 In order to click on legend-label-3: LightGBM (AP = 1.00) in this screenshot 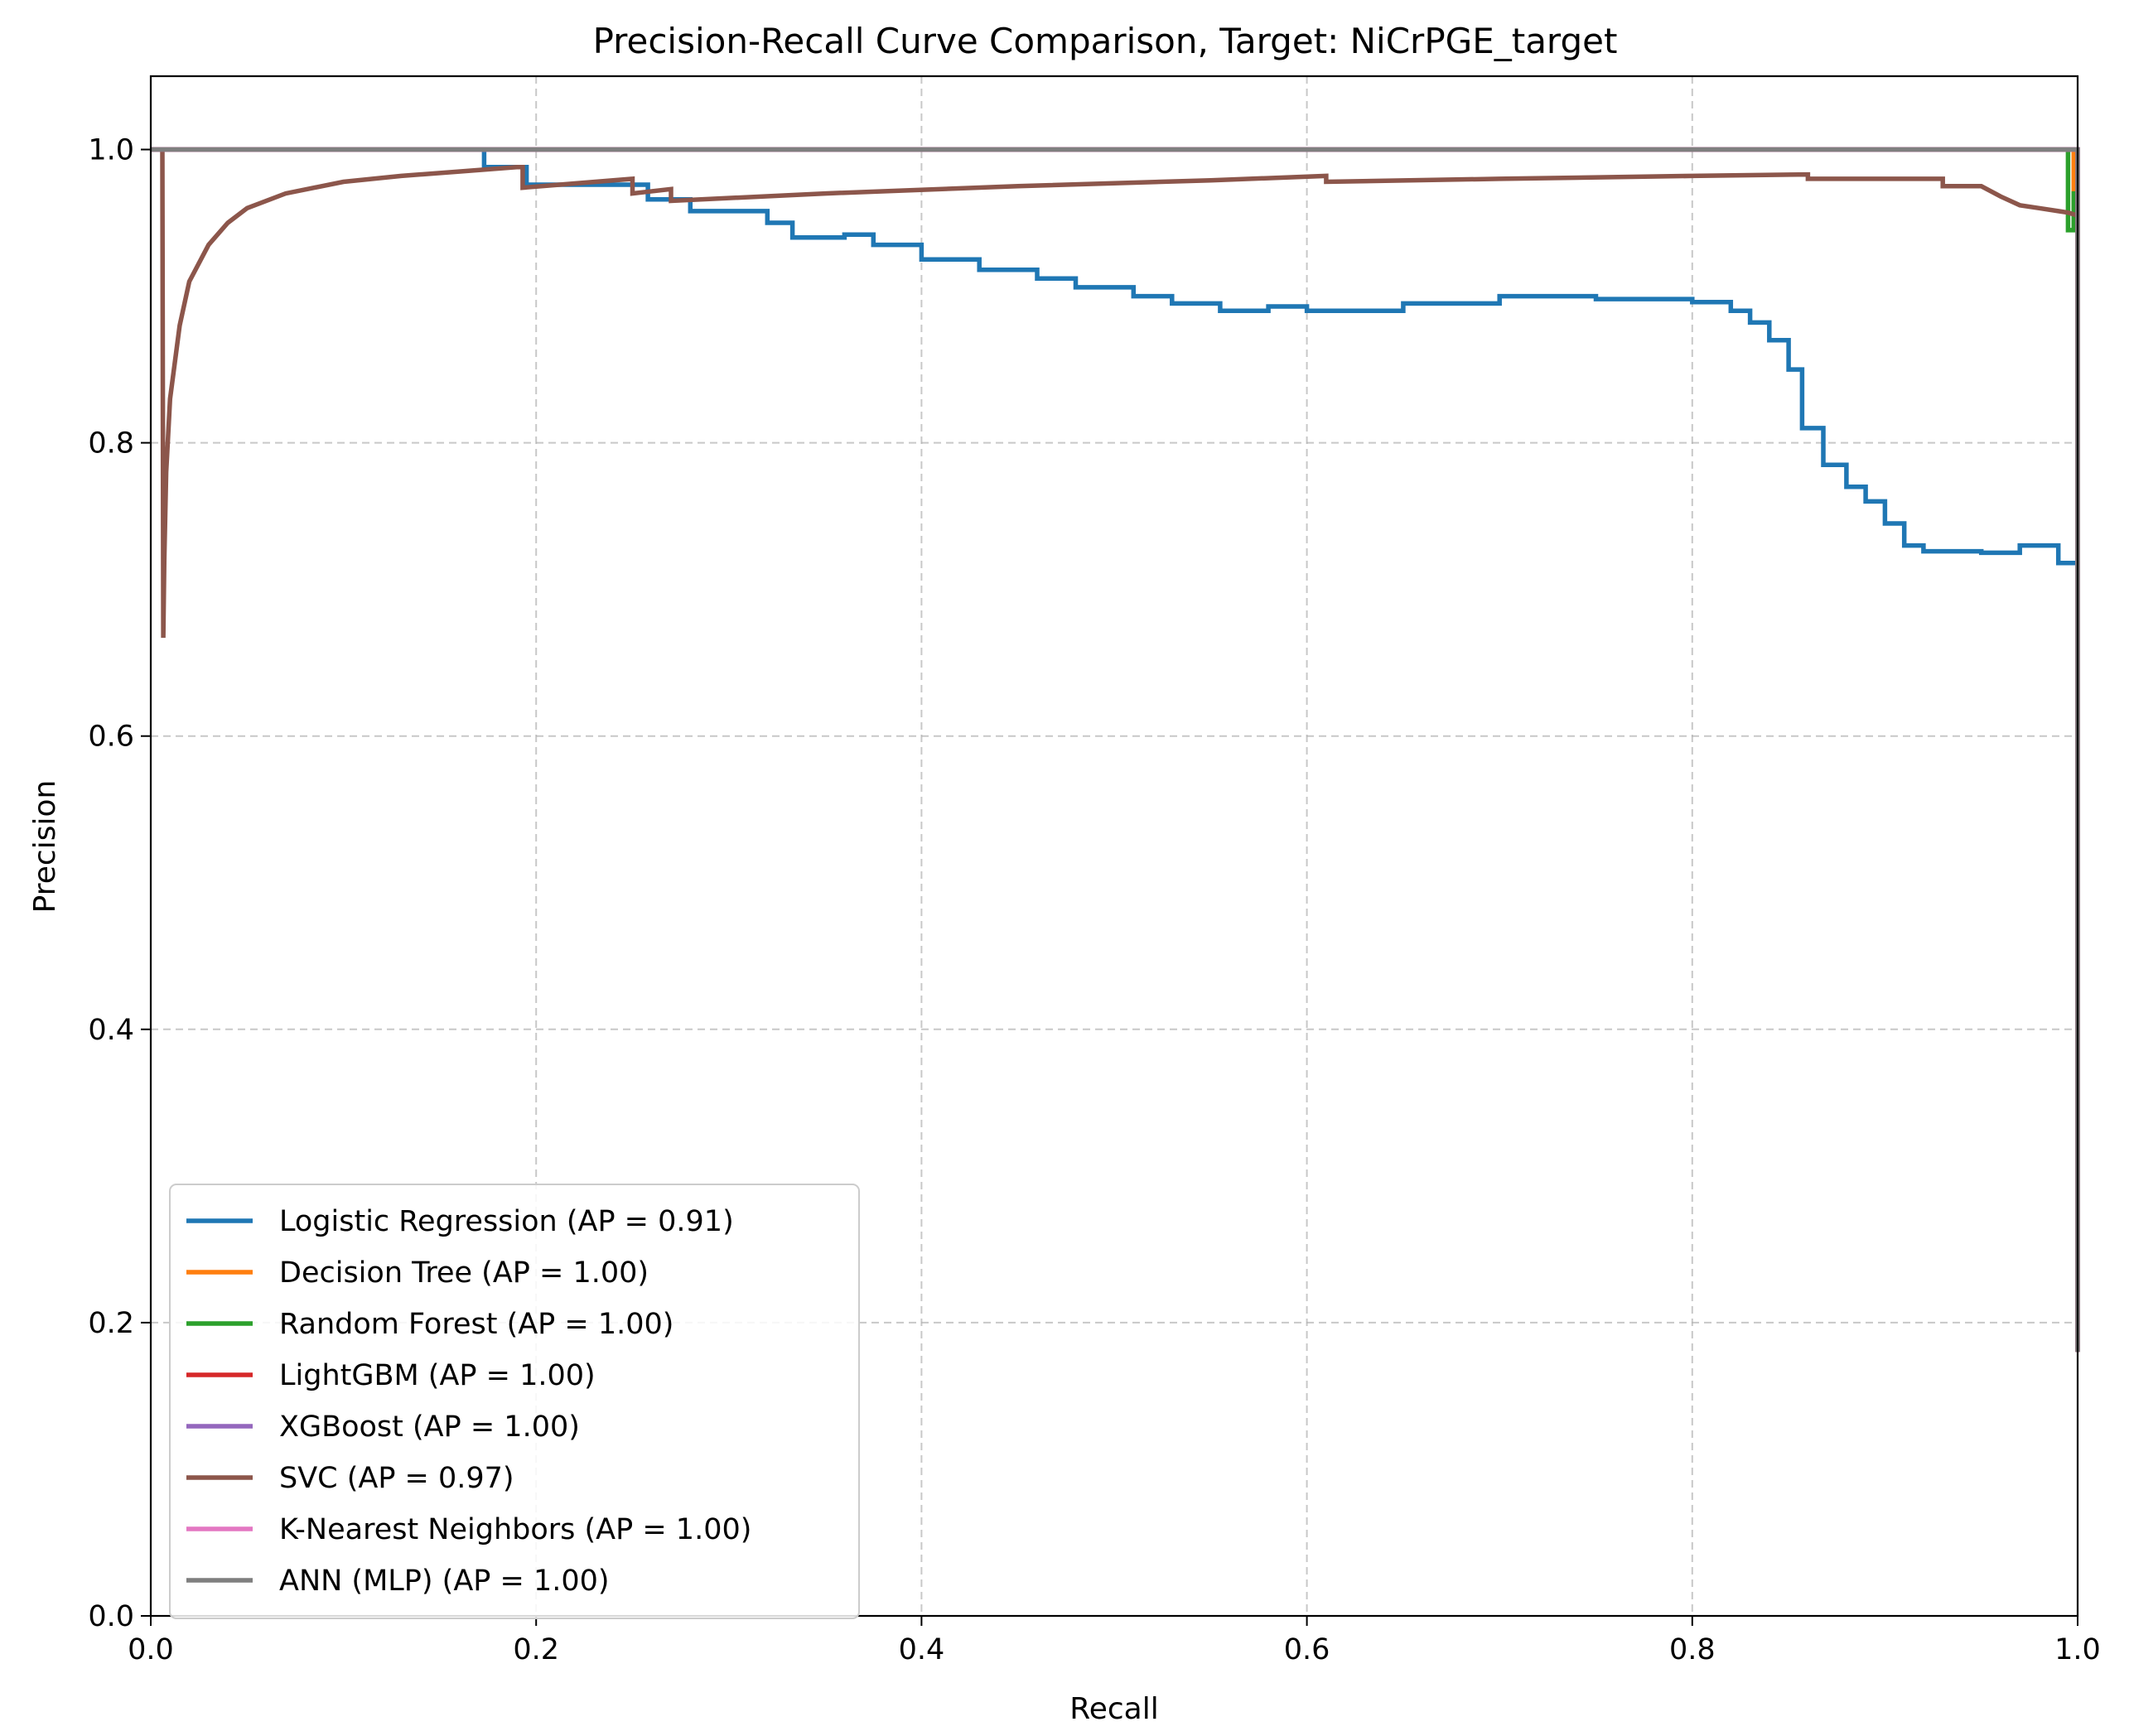, I will do `click(437, 1376)`.